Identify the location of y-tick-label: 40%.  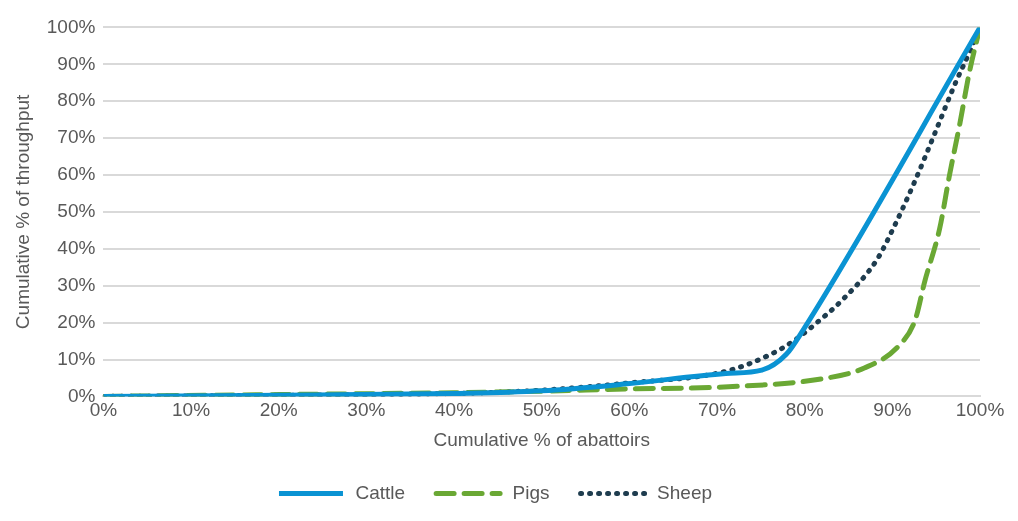
(76, 248).